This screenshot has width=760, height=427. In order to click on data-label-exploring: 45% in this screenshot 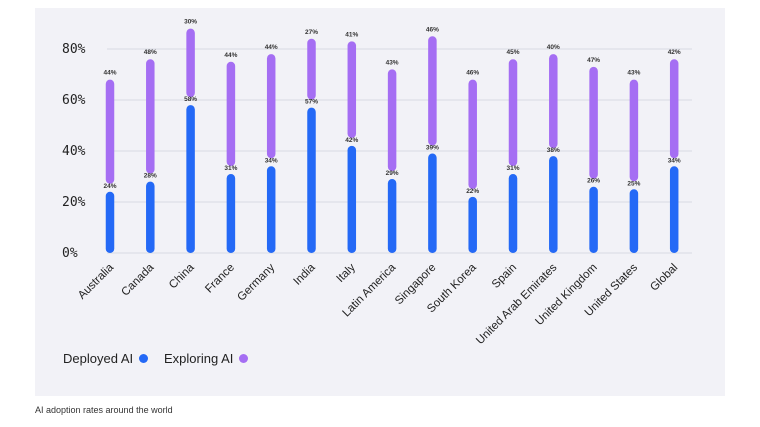, I will do `click(512, 52)`.